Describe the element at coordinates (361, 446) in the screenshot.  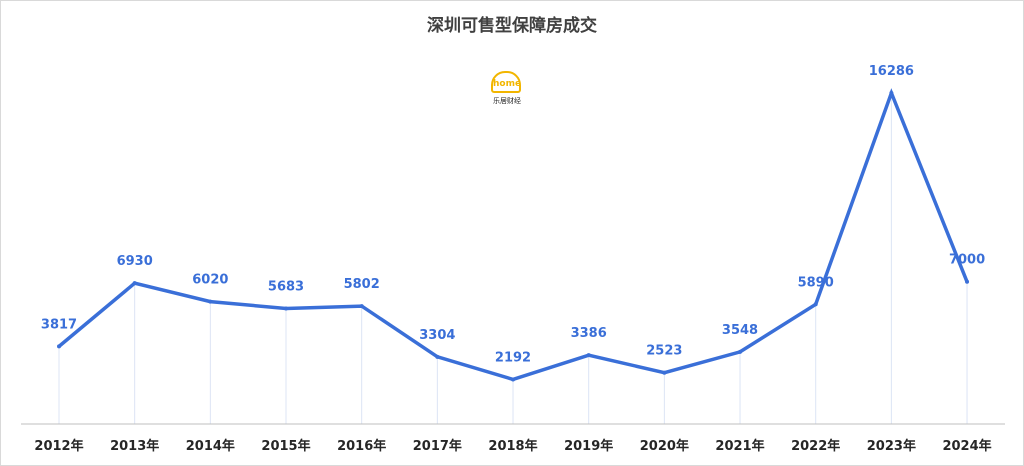
I see `x-tick-label-4: 2016年` at that location.